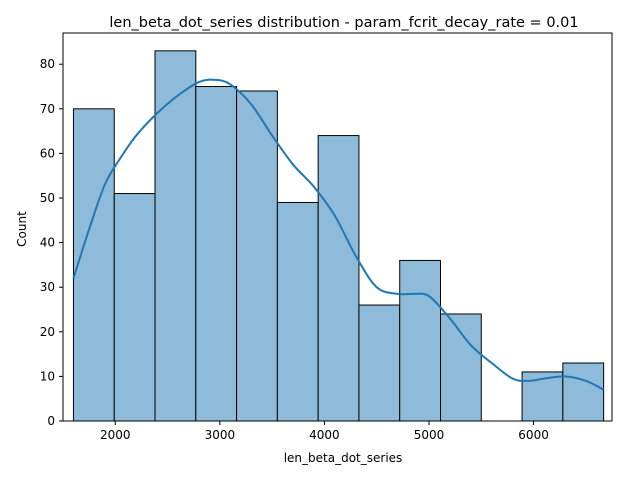 This screenshot has height=480, width=640. What do you see at coordinates (22, 229) in the screenshot?
I see `y-axis-label: Count` at bounding box center [22, 229].